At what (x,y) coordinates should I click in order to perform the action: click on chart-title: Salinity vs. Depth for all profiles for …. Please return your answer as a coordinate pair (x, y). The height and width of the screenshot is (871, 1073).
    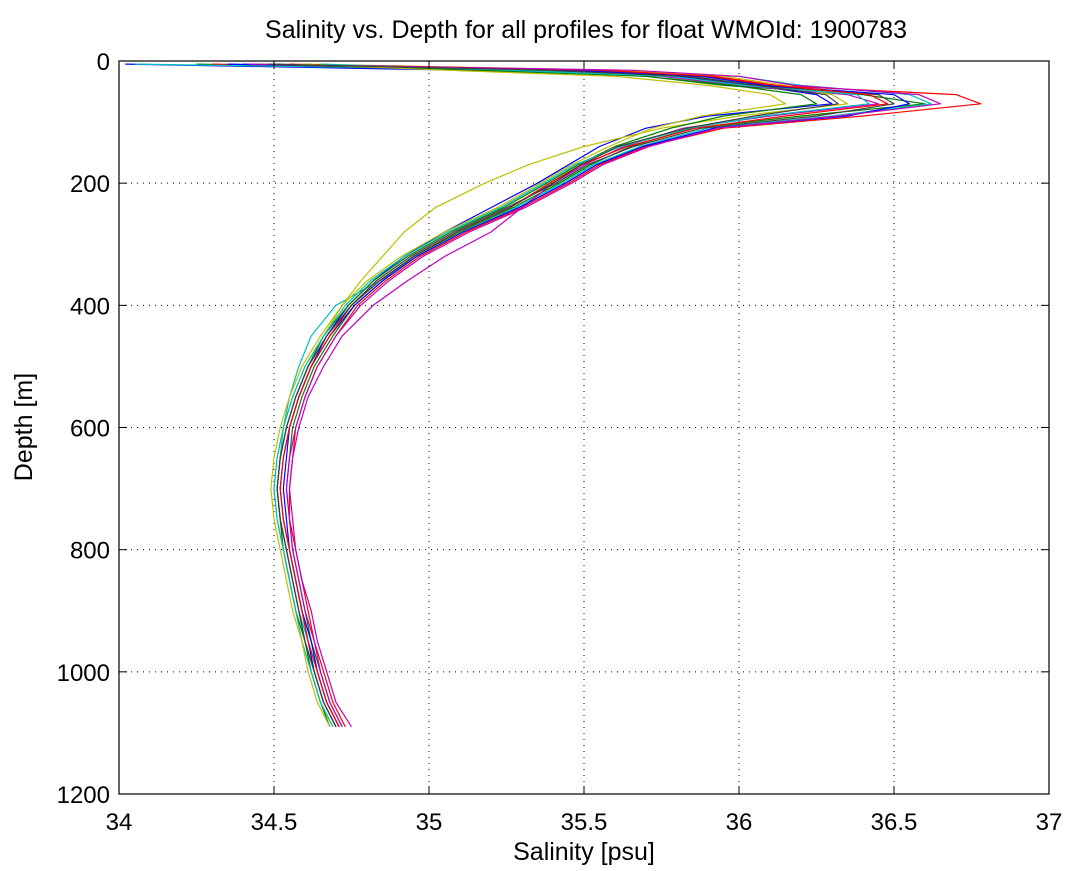
    Looking at the image, I should click on (586, 30).